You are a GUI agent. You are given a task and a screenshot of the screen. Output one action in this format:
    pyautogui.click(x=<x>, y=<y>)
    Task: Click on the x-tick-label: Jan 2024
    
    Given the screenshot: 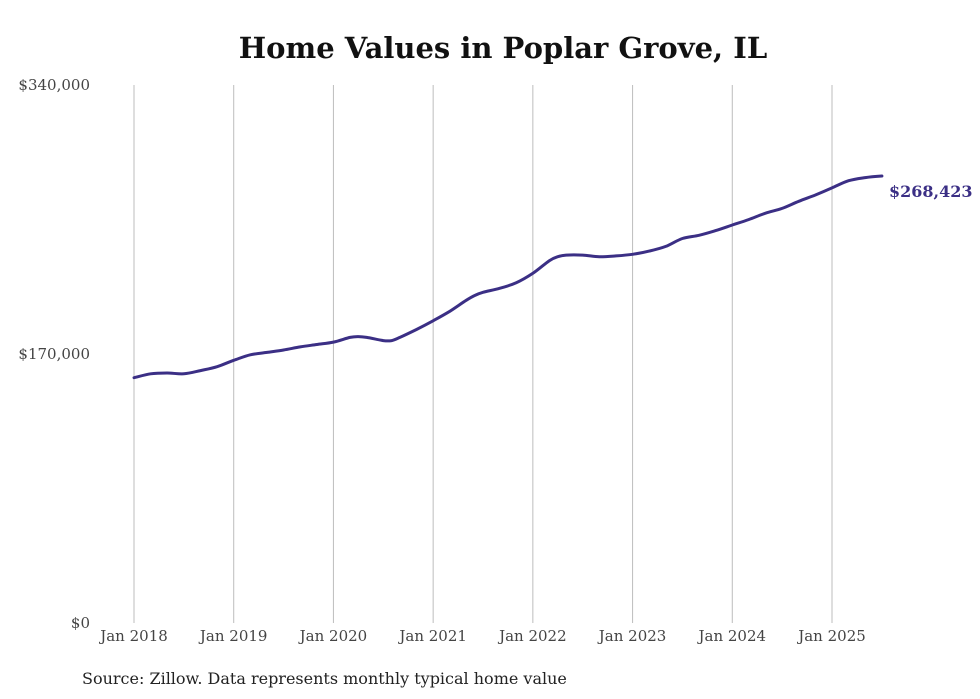 What is the action you would take?
    pyautogui.click(x=732, y=636)
    